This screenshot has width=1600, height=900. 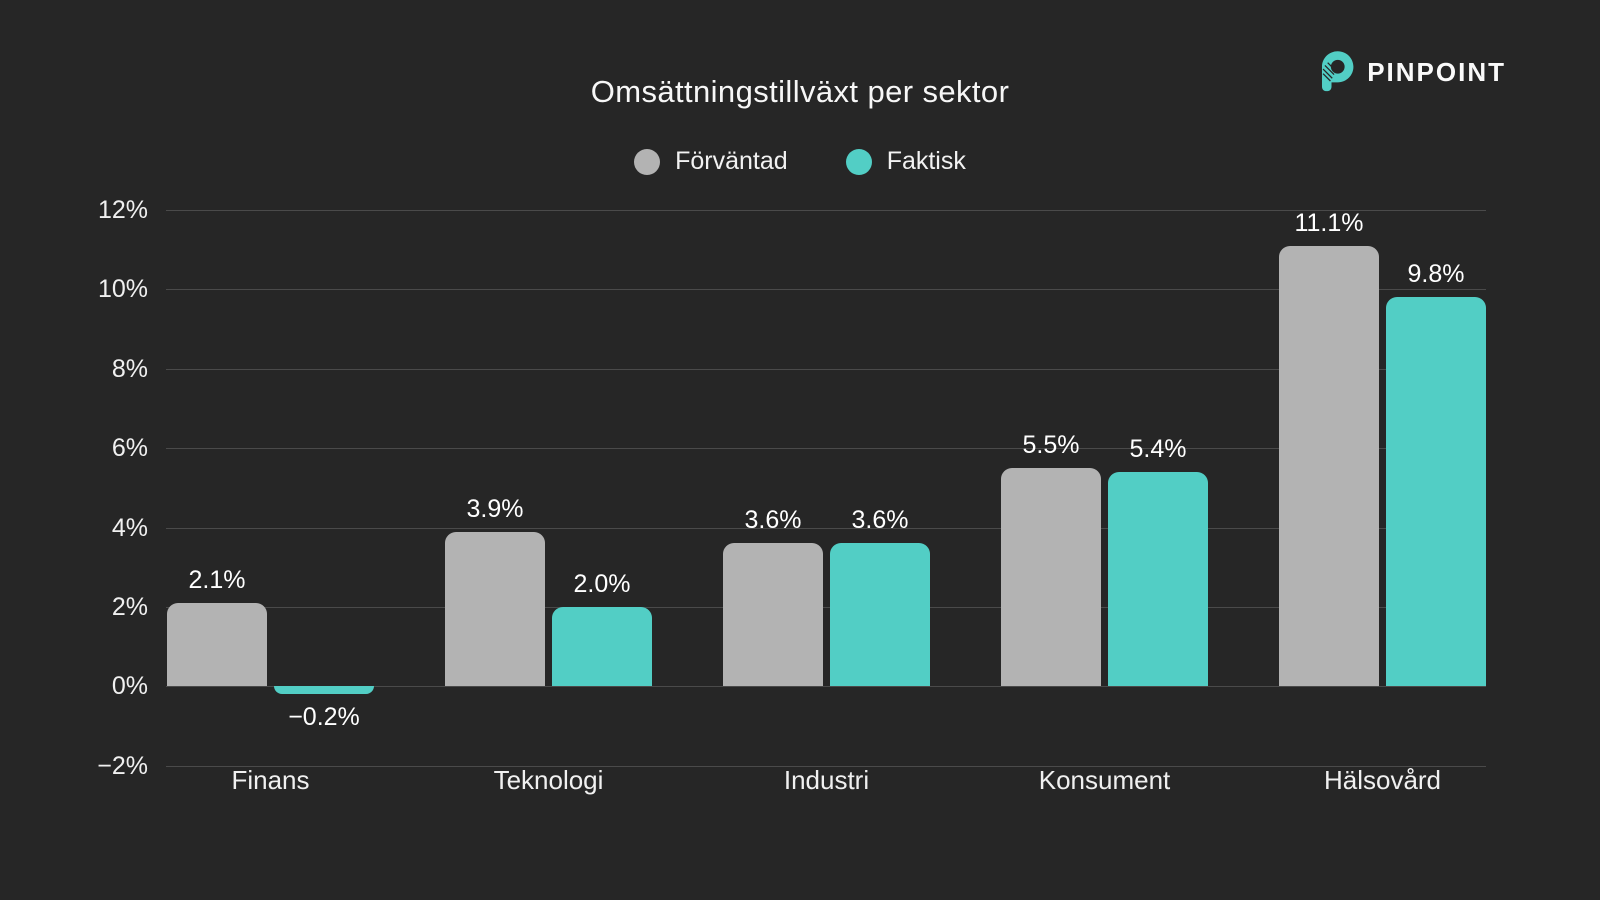 What do you see at coordinates (129, 527) in the screenshot?
I see `y-tick-label: 4%` at bounding box center [129, 527].